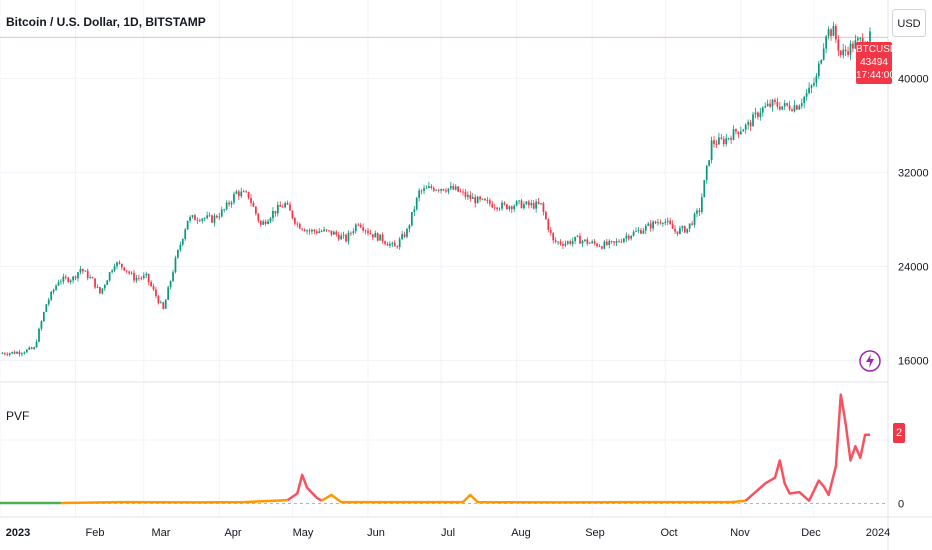 This screenshot has width=932, height=550. I want to click on chart-title: Bitcoin / U.S. Dollar, 1D, BITSTAMP, so click(106, 22).